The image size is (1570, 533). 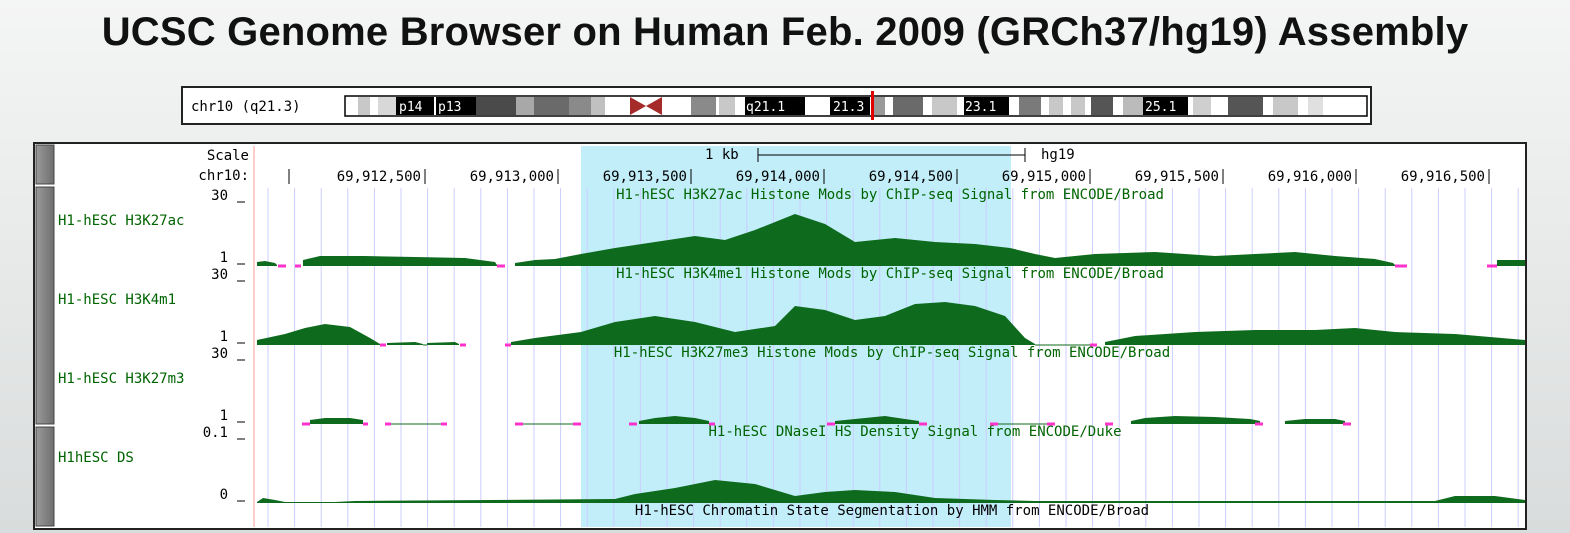 What do you see at coordinates (1177, 177) in the screenshot?
I see `coordinate-label: 69,915,500` at bounding box center [1177, 177].